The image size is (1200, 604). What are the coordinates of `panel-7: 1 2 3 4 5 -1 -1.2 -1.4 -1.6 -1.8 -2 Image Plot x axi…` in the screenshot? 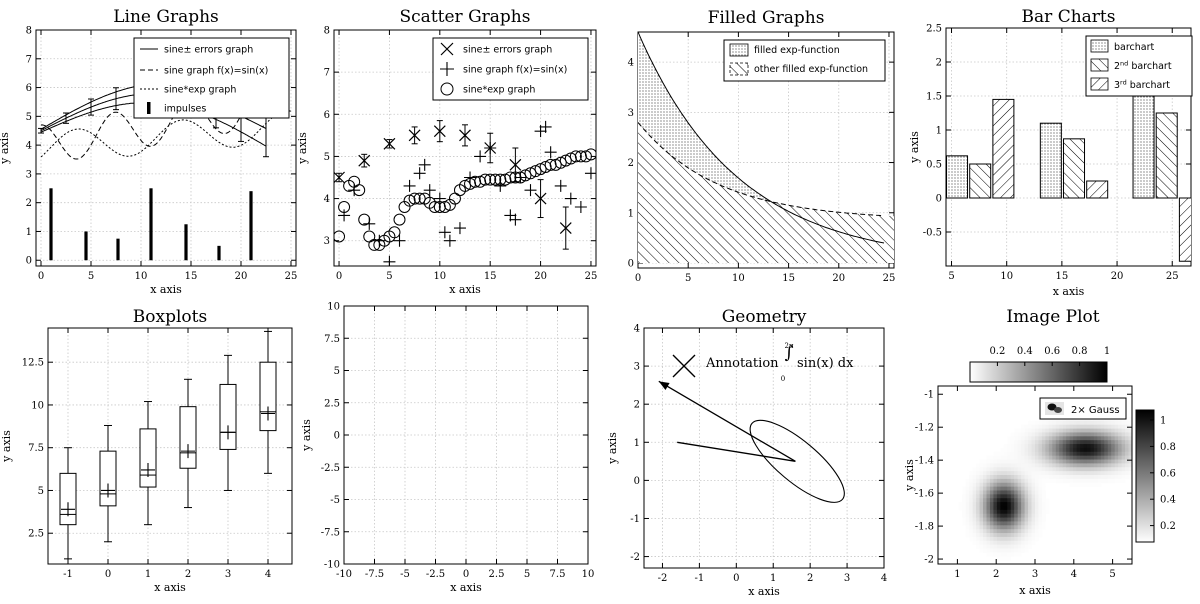 It's located at (1039, 452).